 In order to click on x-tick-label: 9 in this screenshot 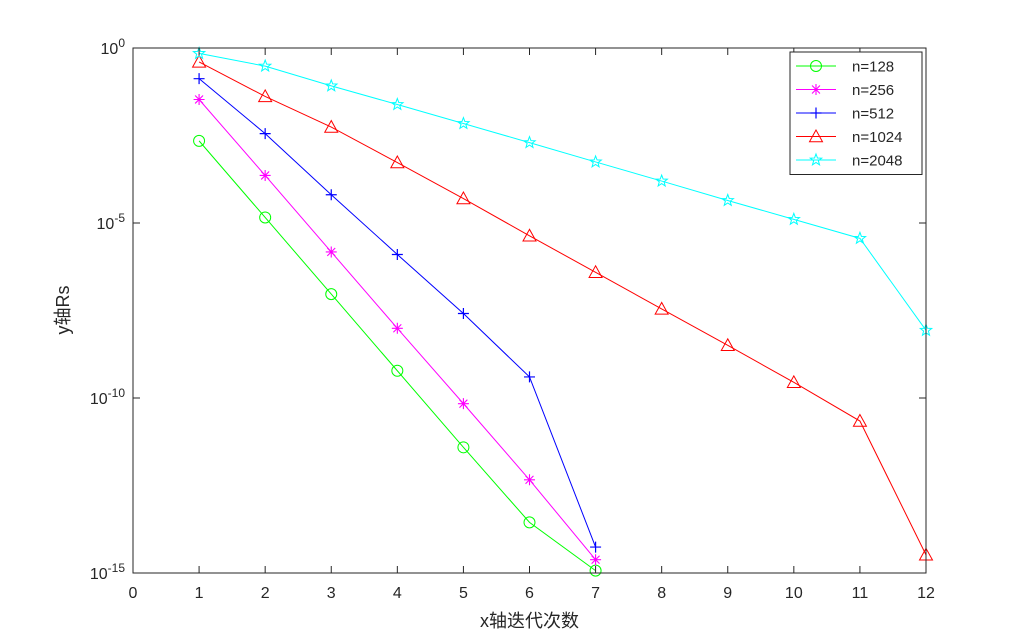, I will do `click(727, 593)`.